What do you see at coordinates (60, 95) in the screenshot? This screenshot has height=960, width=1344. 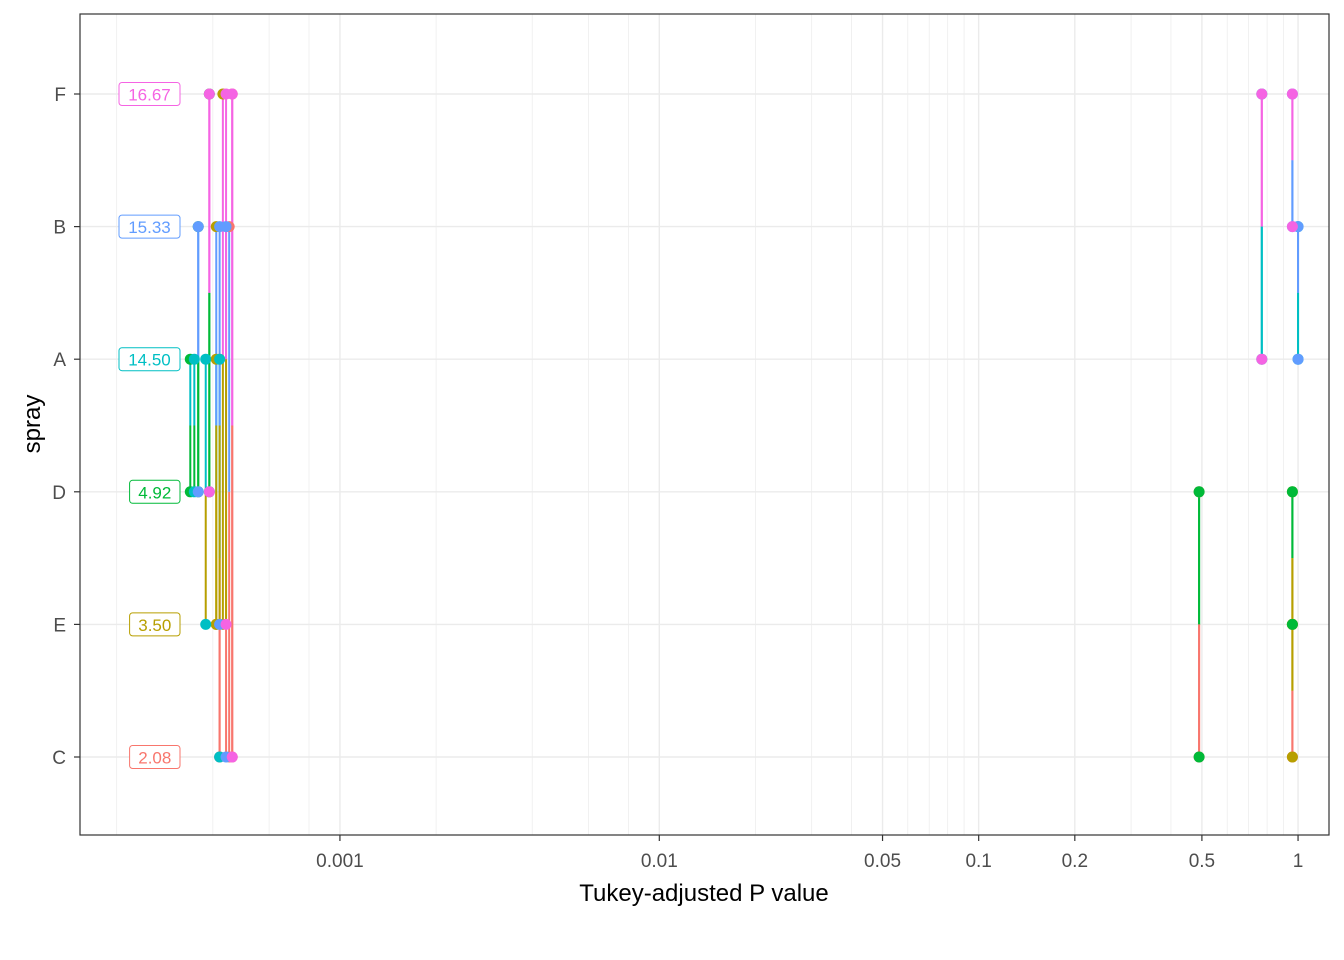 I see `y-tick-label: F` at bounding box center [60, 95].